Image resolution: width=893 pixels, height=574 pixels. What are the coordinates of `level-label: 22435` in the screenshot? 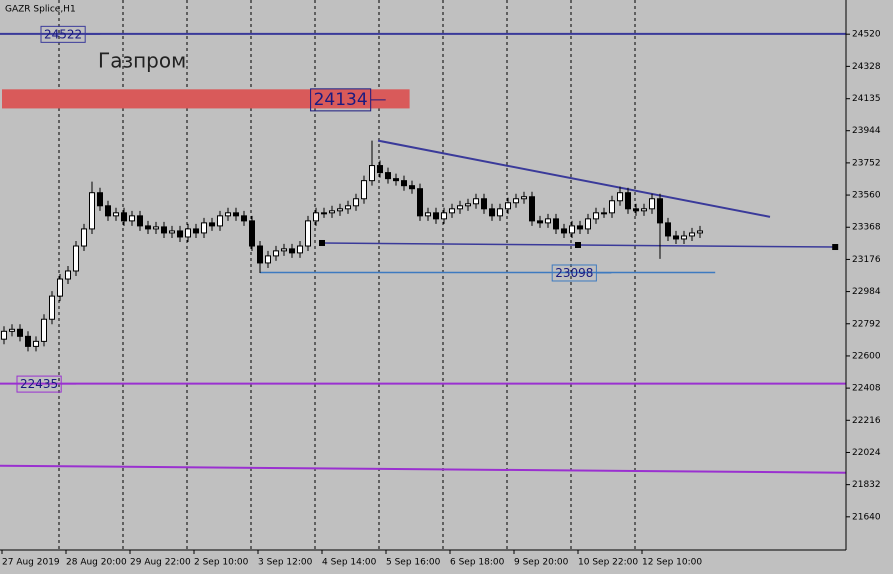 It's located at (39, 384).